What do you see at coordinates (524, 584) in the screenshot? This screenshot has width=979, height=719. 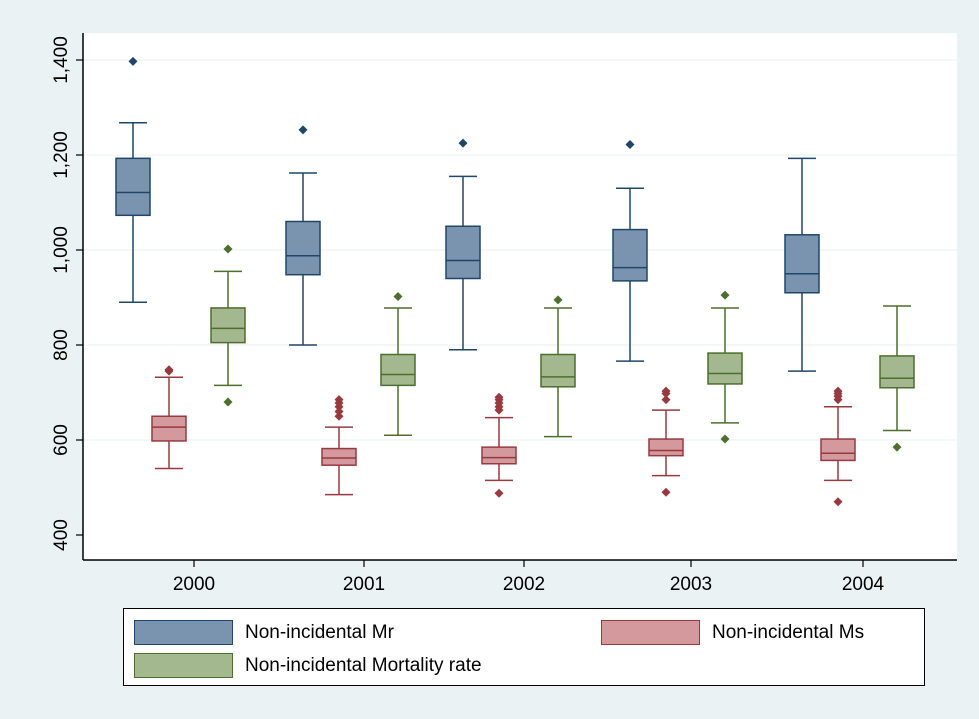 I see `x-tick-label: 2002` at bounding box center [524, 584].